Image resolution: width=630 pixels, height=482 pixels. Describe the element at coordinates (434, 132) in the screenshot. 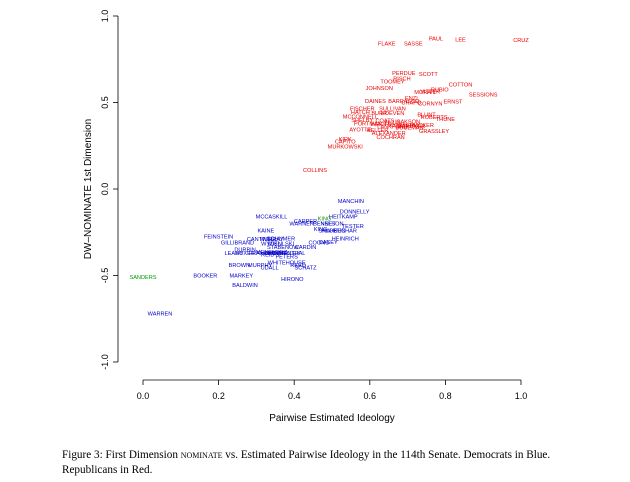

I see `point-republican-grassley: GRASSLEY` at that location.